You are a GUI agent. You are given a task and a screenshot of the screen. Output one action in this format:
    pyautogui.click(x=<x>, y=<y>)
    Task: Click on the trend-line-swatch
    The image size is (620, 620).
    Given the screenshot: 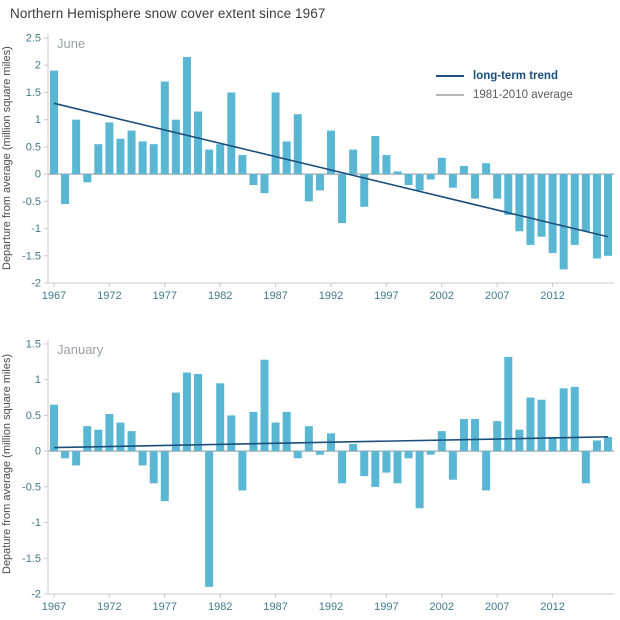 What is the action you would take?
    pyautogui.click(x=450, y=76)
    